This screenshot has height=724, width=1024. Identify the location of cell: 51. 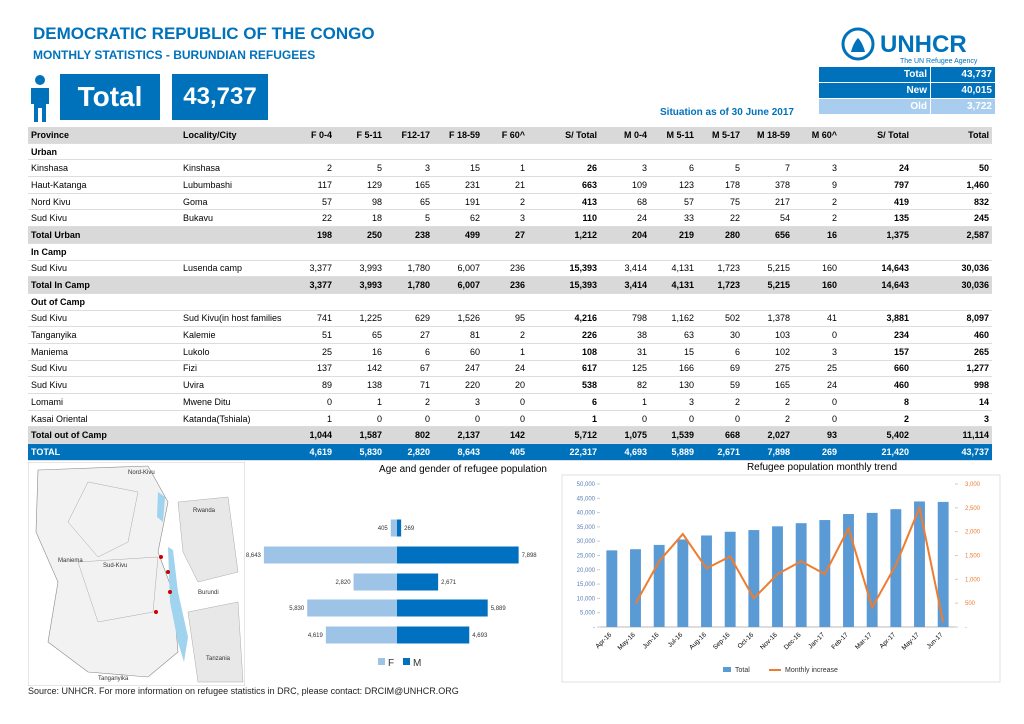
(315, 335).